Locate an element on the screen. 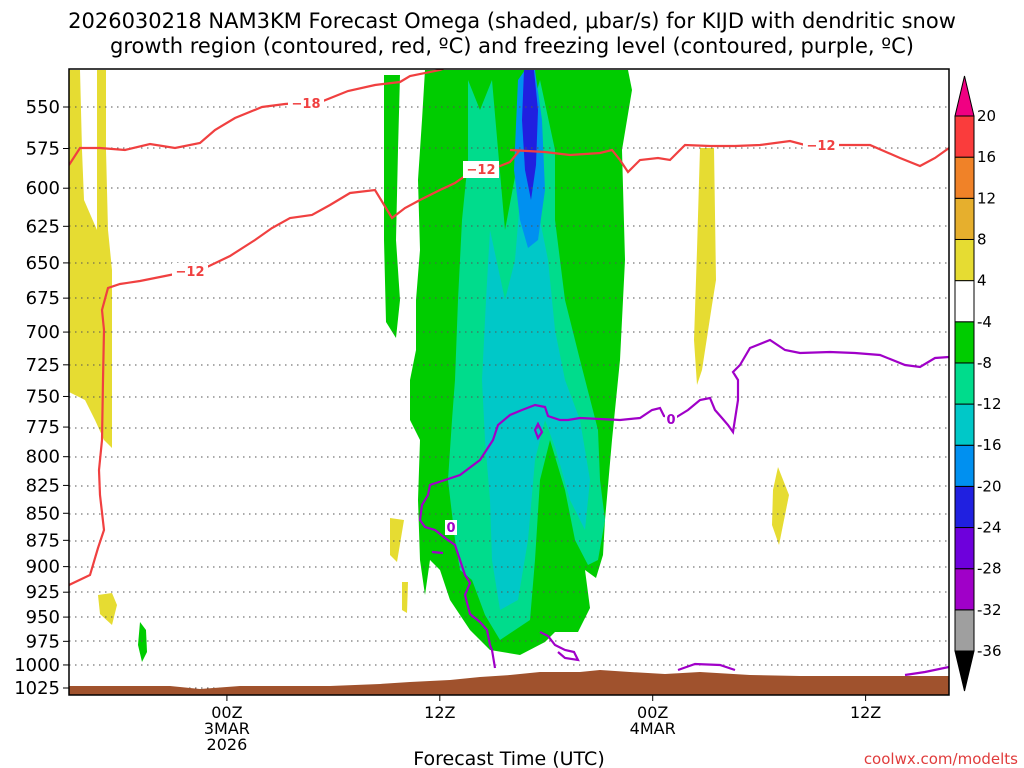 The height and width of the screenshot is (768, 1024). y-tick-label: 750 is located at coordinates (43, 396).